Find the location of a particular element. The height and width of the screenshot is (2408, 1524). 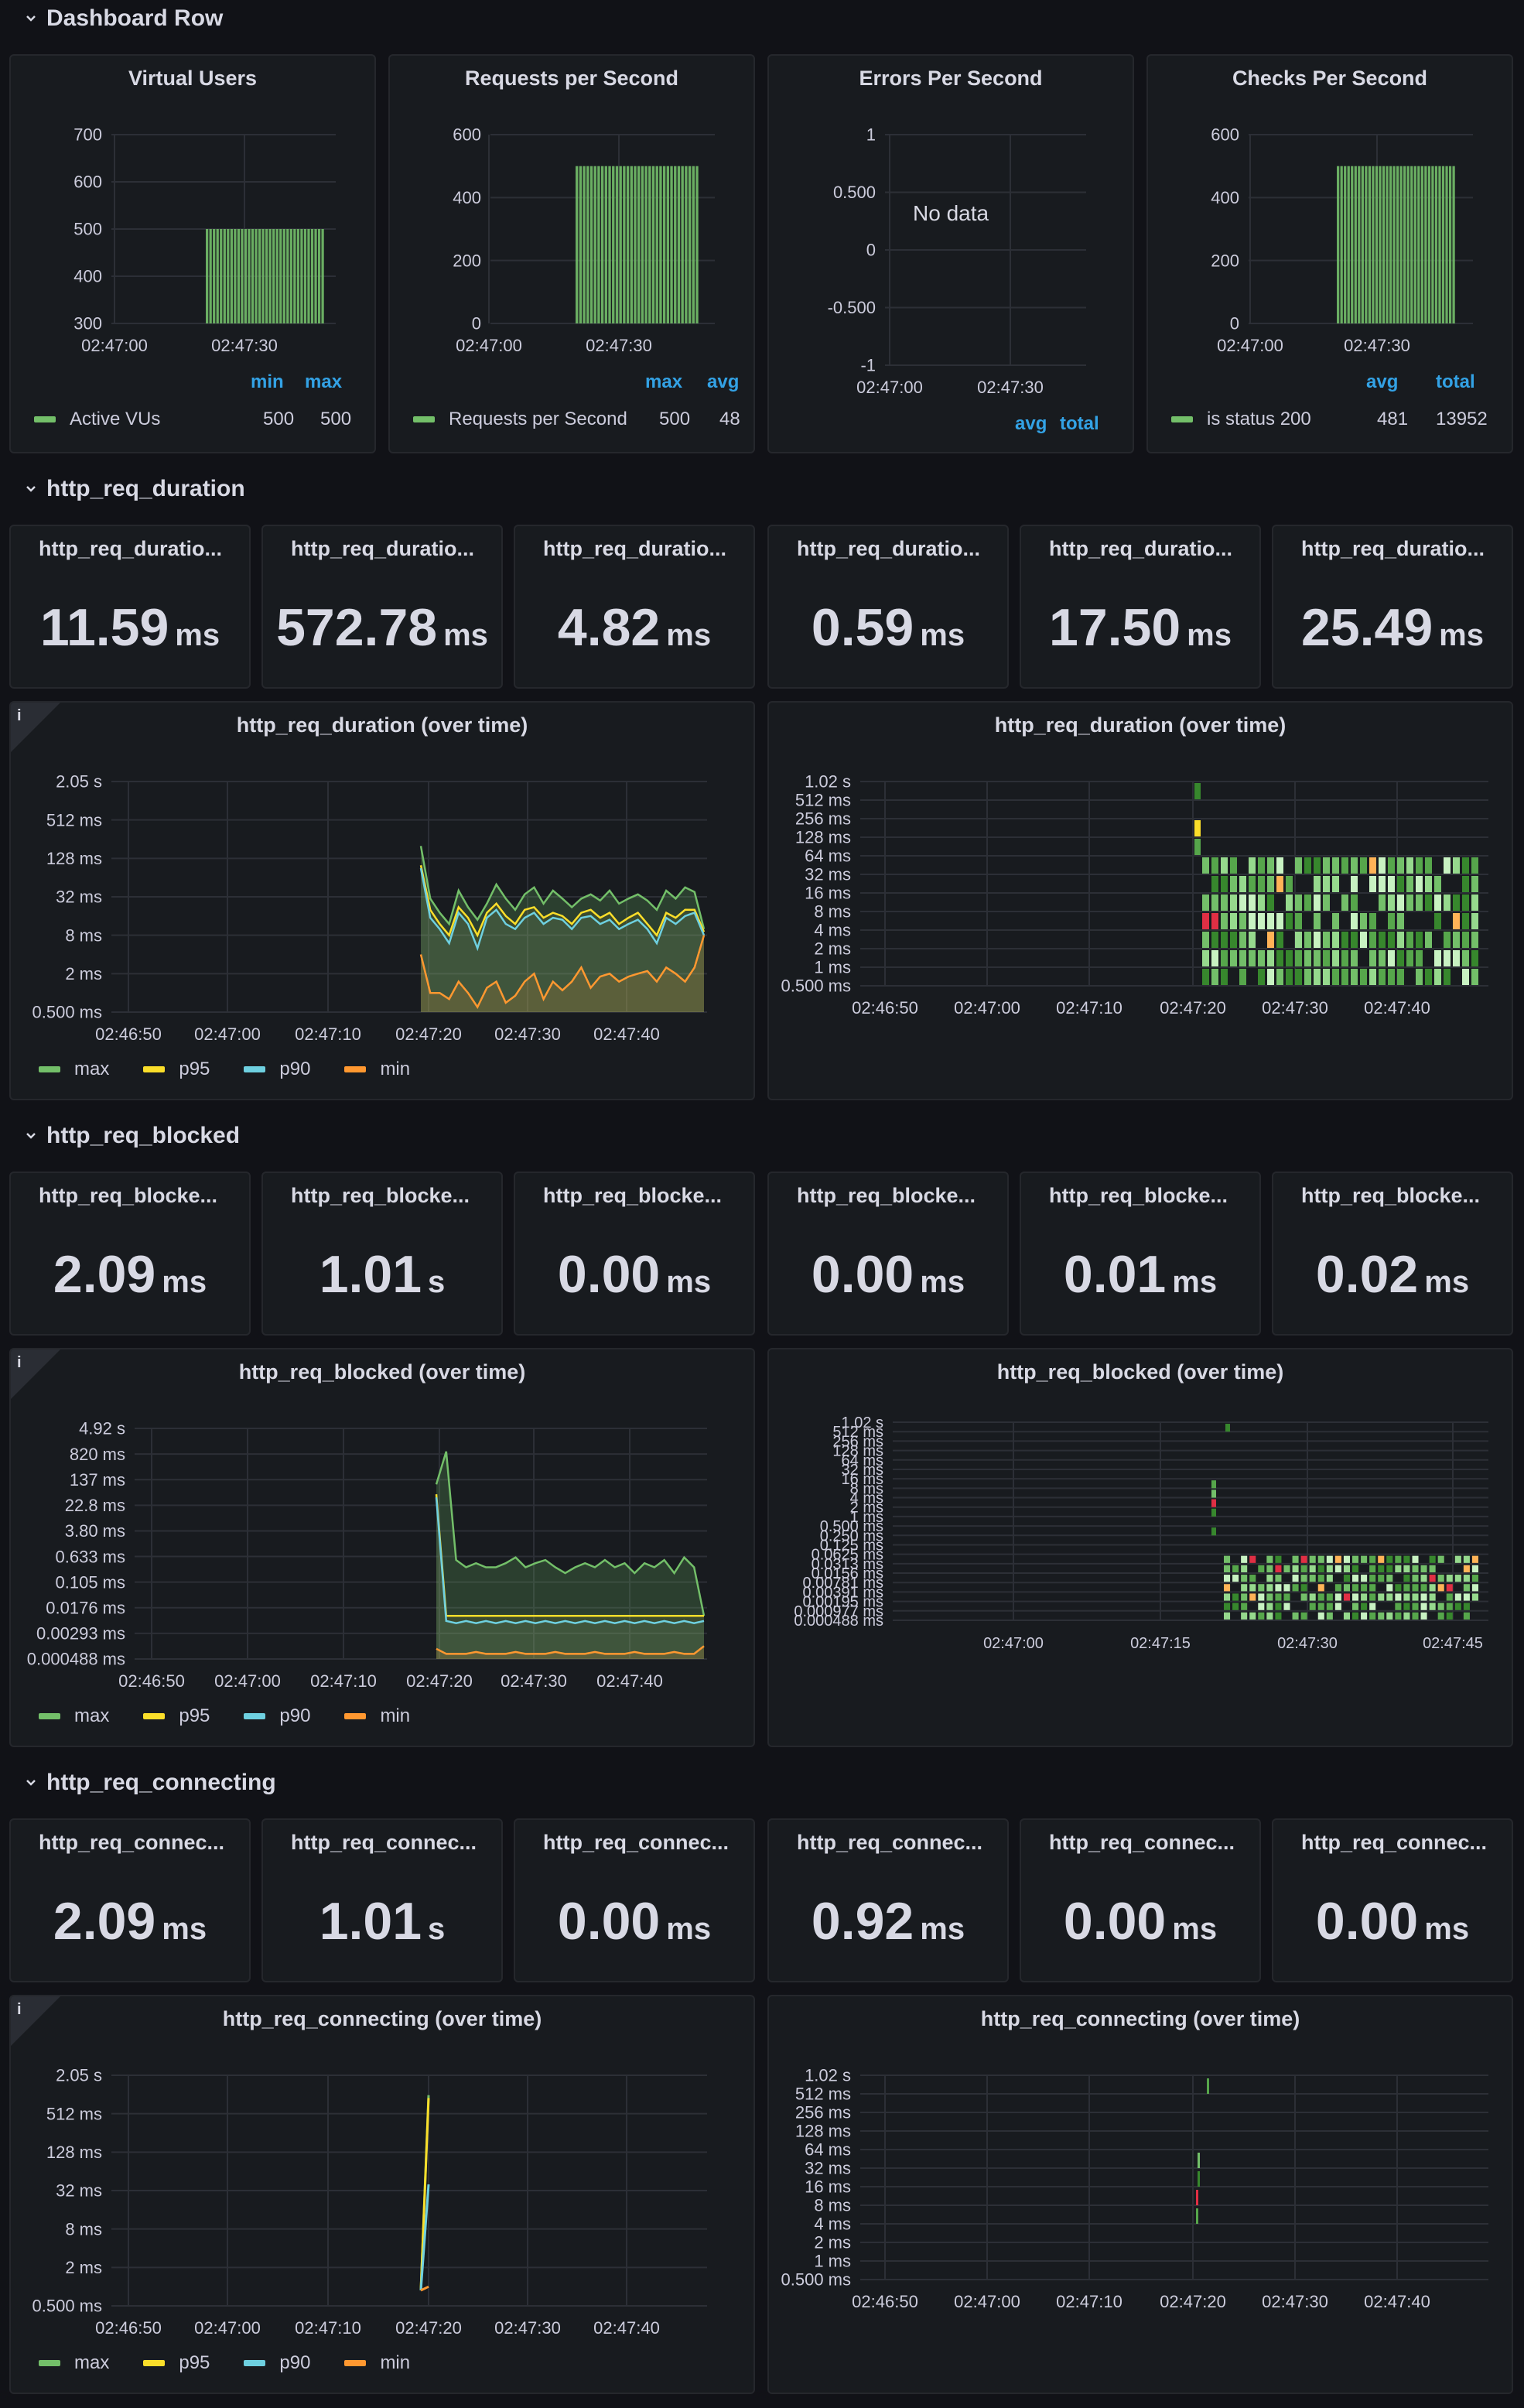

stat-value: 11.59 ms is located at coordinates (130, 627).